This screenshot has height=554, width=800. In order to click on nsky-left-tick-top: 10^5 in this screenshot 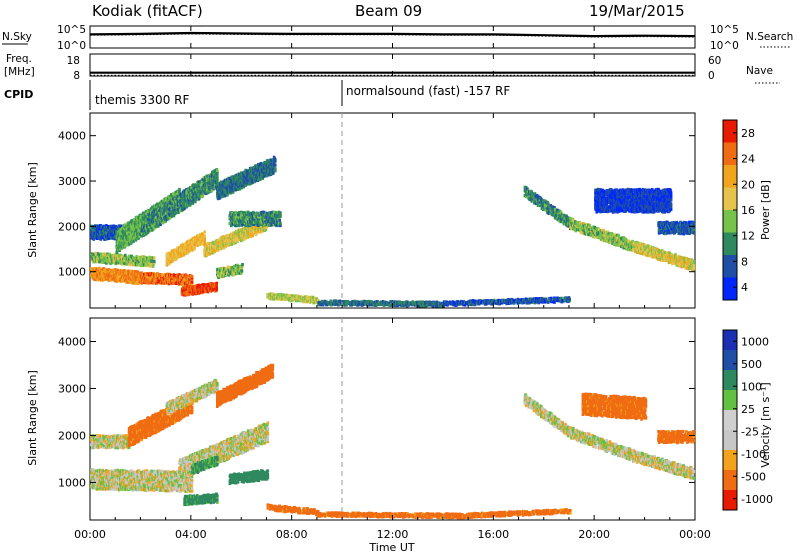, I will do `click(71, 30)`.